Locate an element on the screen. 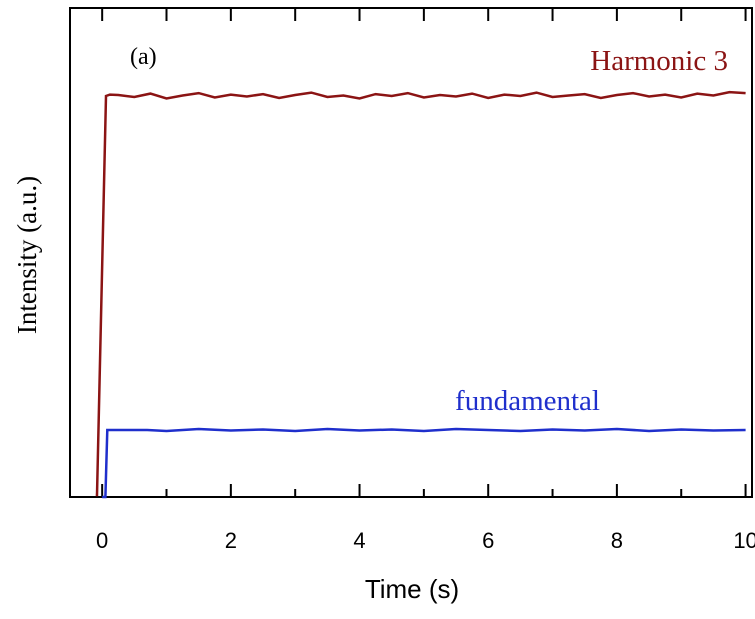  x-tick-label: 10 is located at coordinates (744, 540).